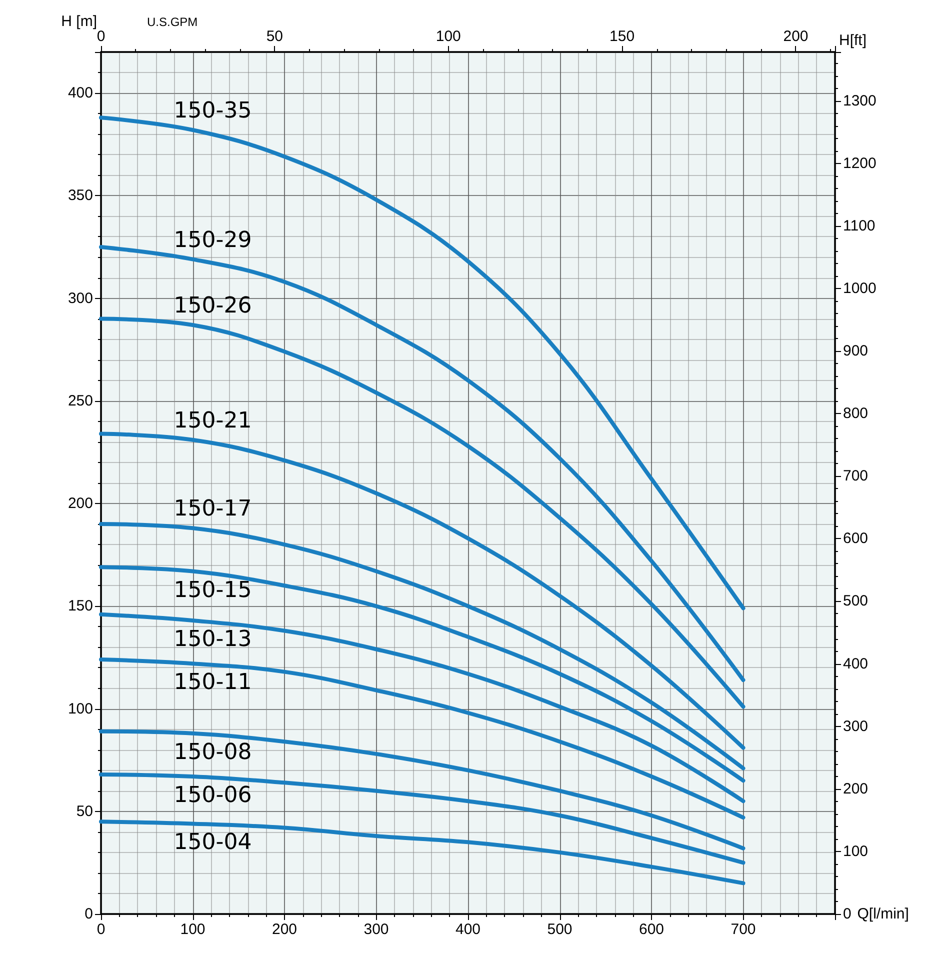 This screenshot has width=937, height=971. Describe the element at coordinates (80, 195) in the screenshot. I see `y-tick-label: 350` at that location.